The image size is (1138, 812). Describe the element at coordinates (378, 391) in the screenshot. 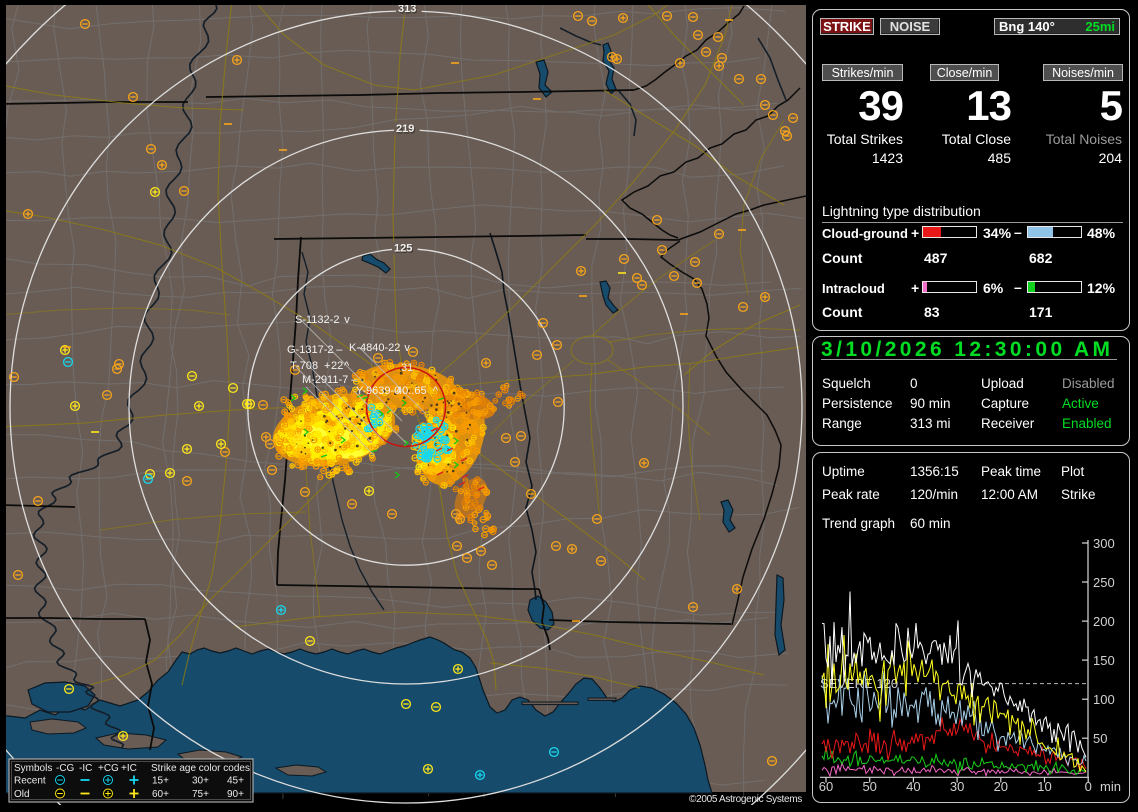

I see `svg-text: Y-9639-0` at that location.